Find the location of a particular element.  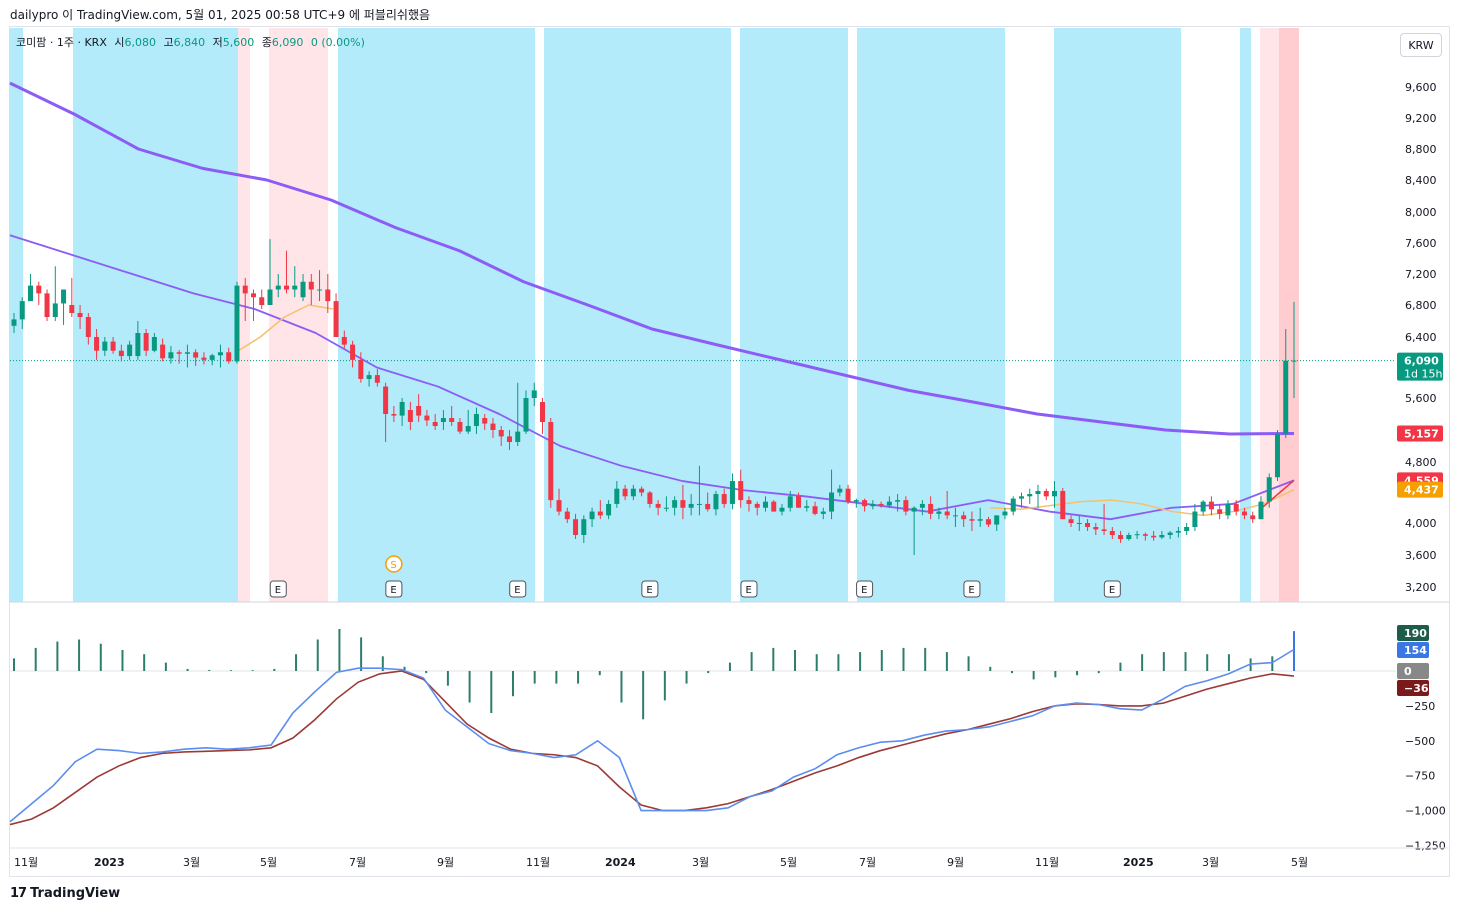

tradingview-footer: 17 TradingView is located at coordinates (65, 893).